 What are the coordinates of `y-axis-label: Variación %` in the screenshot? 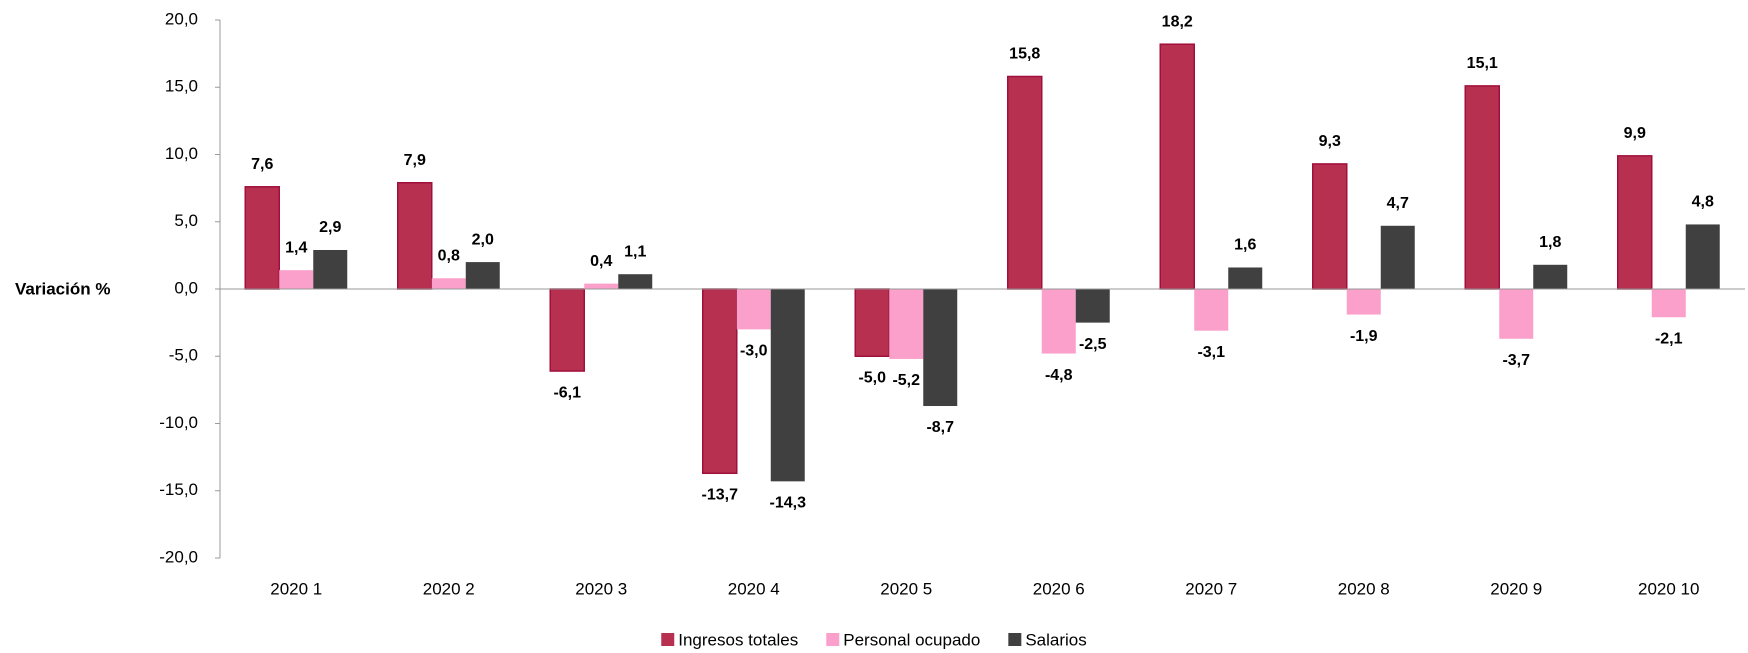 It's located at (62, 288).